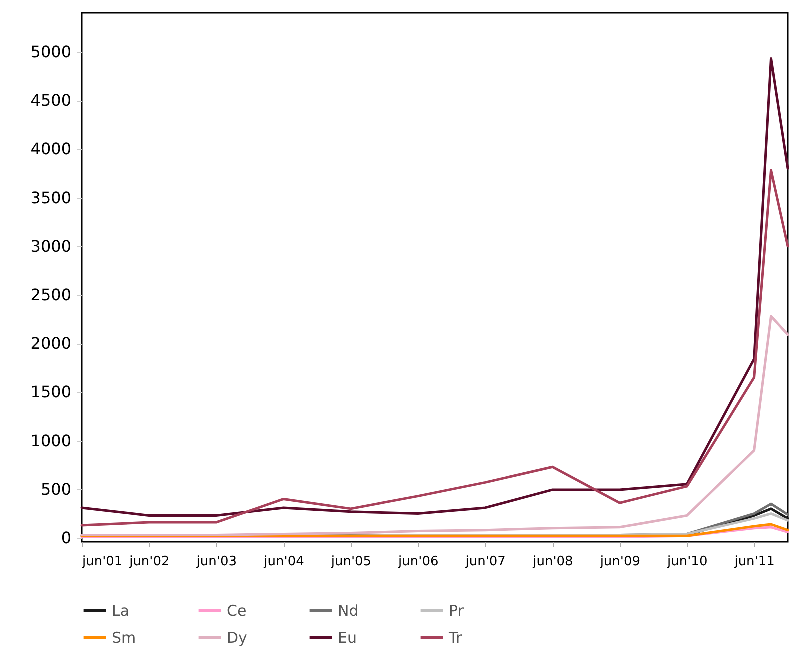  I want to click on legend-label: Nd, so click(348, 611).